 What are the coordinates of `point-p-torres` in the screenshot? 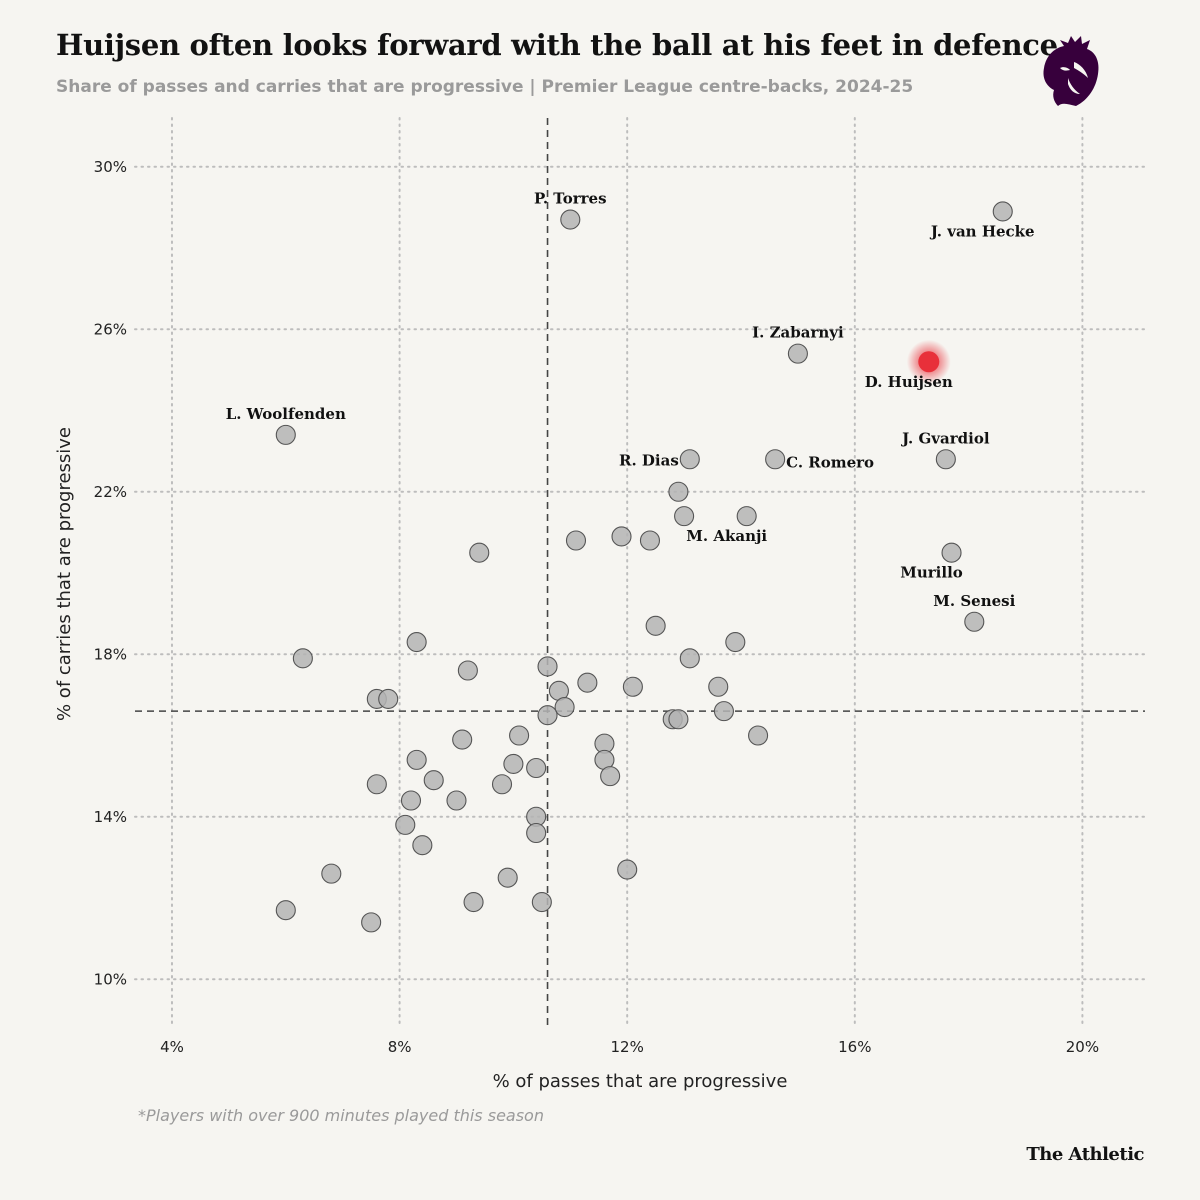 It's located at (570, 219).